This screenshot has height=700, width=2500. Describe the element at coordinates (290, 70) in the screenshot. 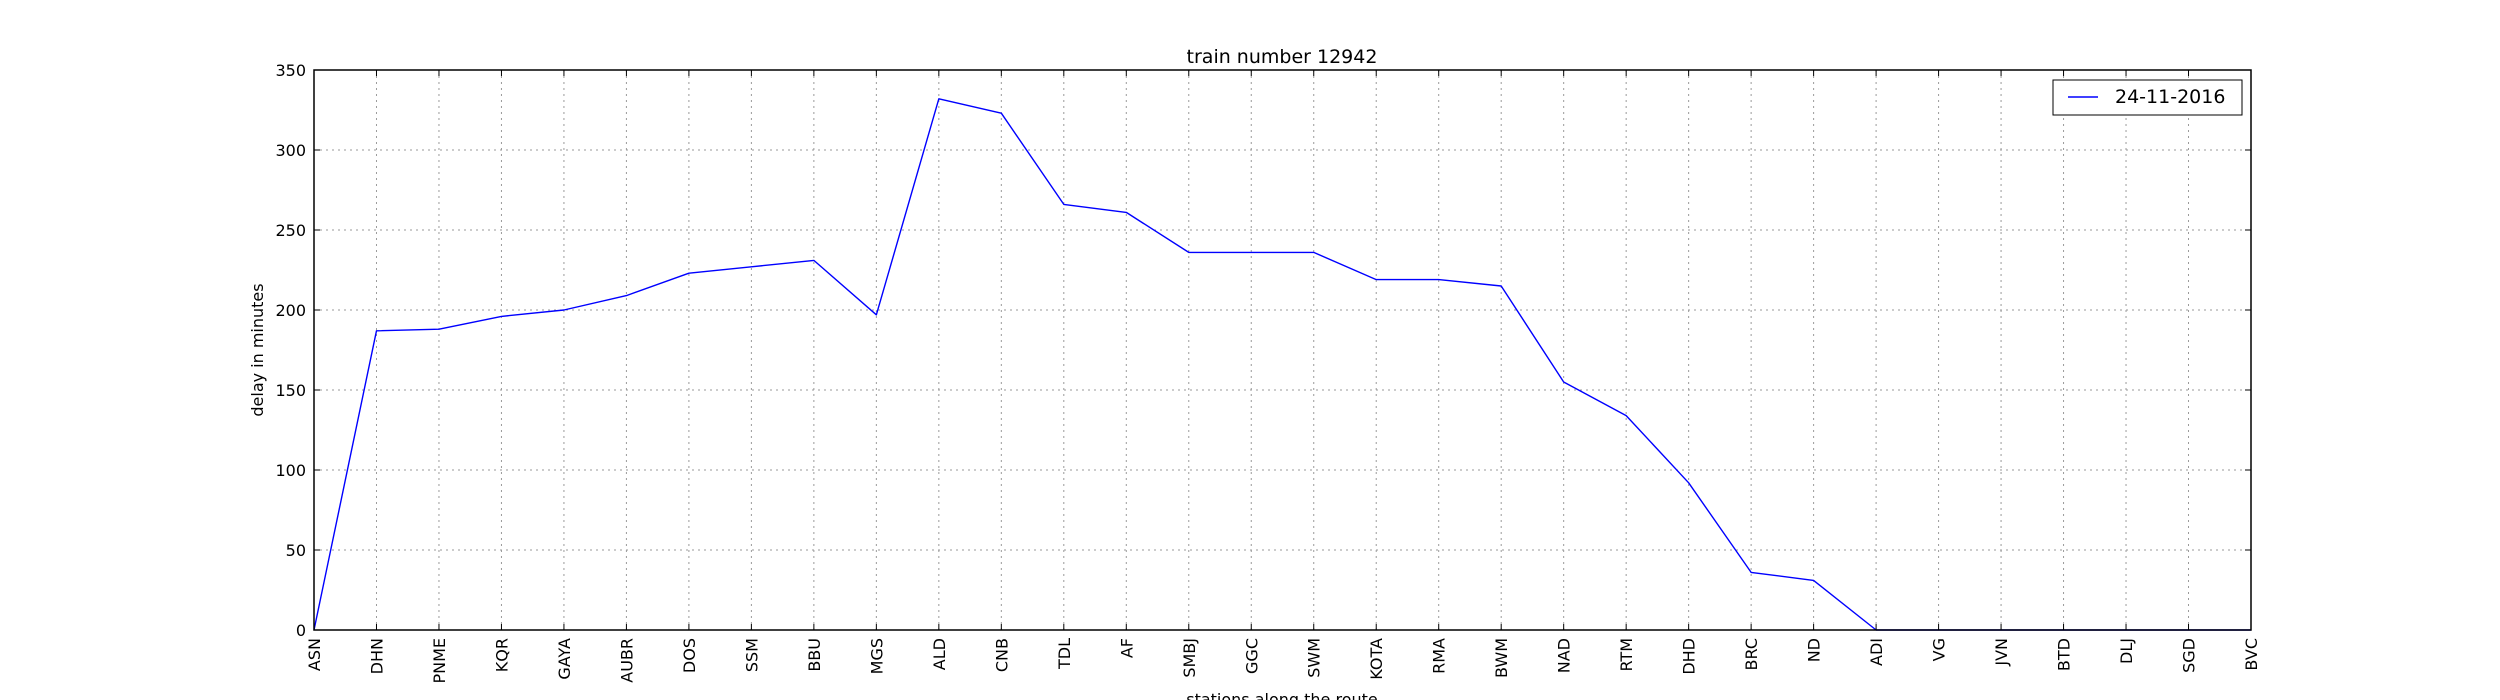

I see `y-tick-label: 350` at that location.